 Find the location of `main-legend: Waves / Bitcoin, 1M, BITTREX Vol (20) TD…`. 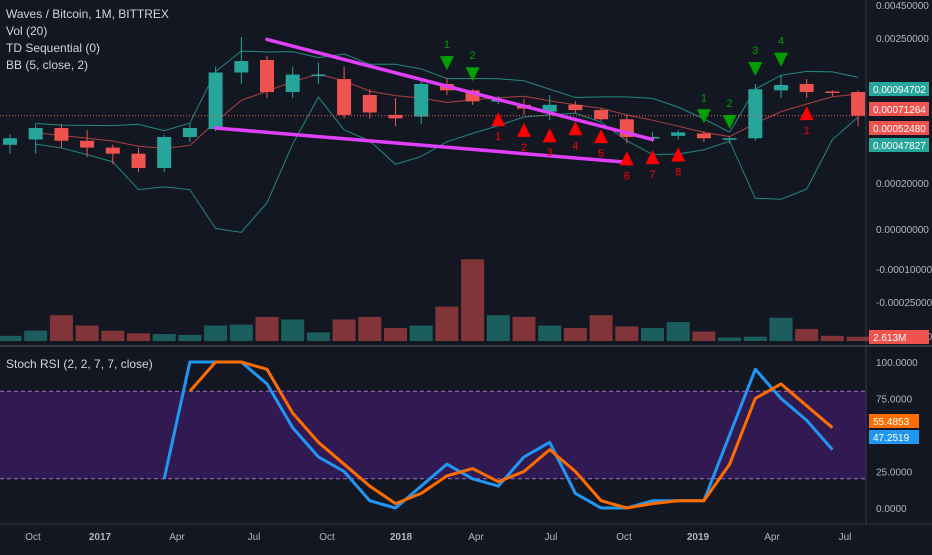

main-legend: Waves / Bitcoin, 1M, BITTREX Vol (20) TD… is located at coordinates (87, 40).